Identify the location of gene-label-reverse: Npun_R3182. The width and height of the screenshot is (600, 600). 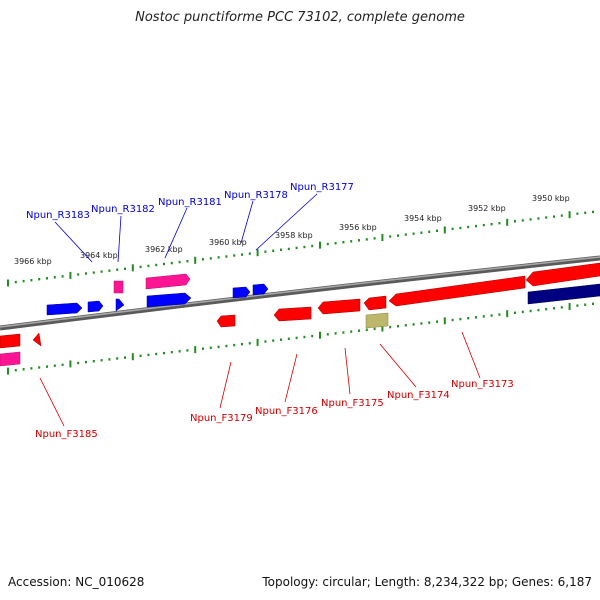
(123, 209).